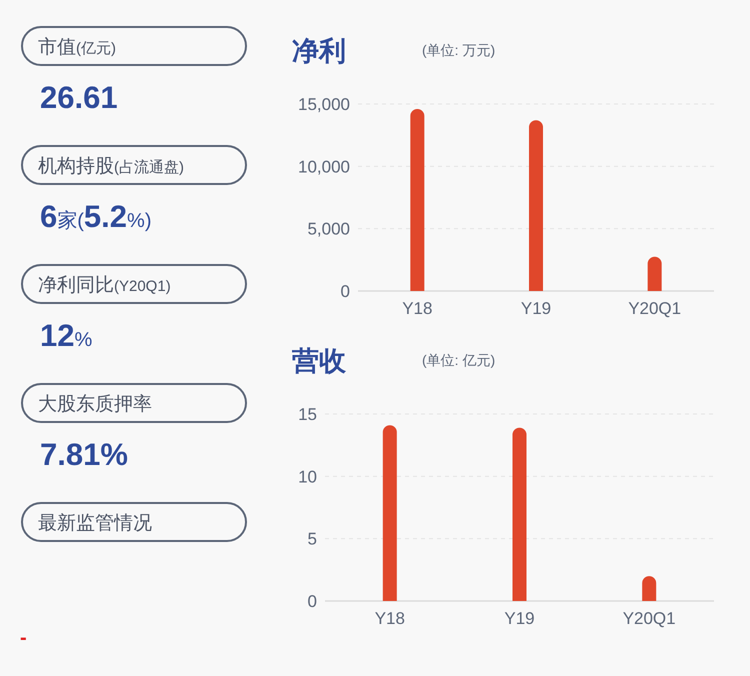 This screenshot has height=676, width=750. I want to click on text: 最新监管情况, so click(95, 523).